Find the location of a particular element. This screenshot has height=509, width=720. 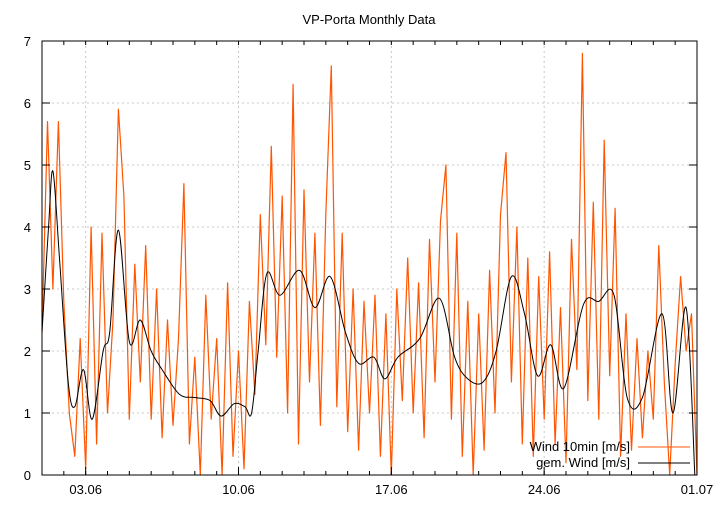

y-tick-label: 1 is located at coordinates (27, 413).